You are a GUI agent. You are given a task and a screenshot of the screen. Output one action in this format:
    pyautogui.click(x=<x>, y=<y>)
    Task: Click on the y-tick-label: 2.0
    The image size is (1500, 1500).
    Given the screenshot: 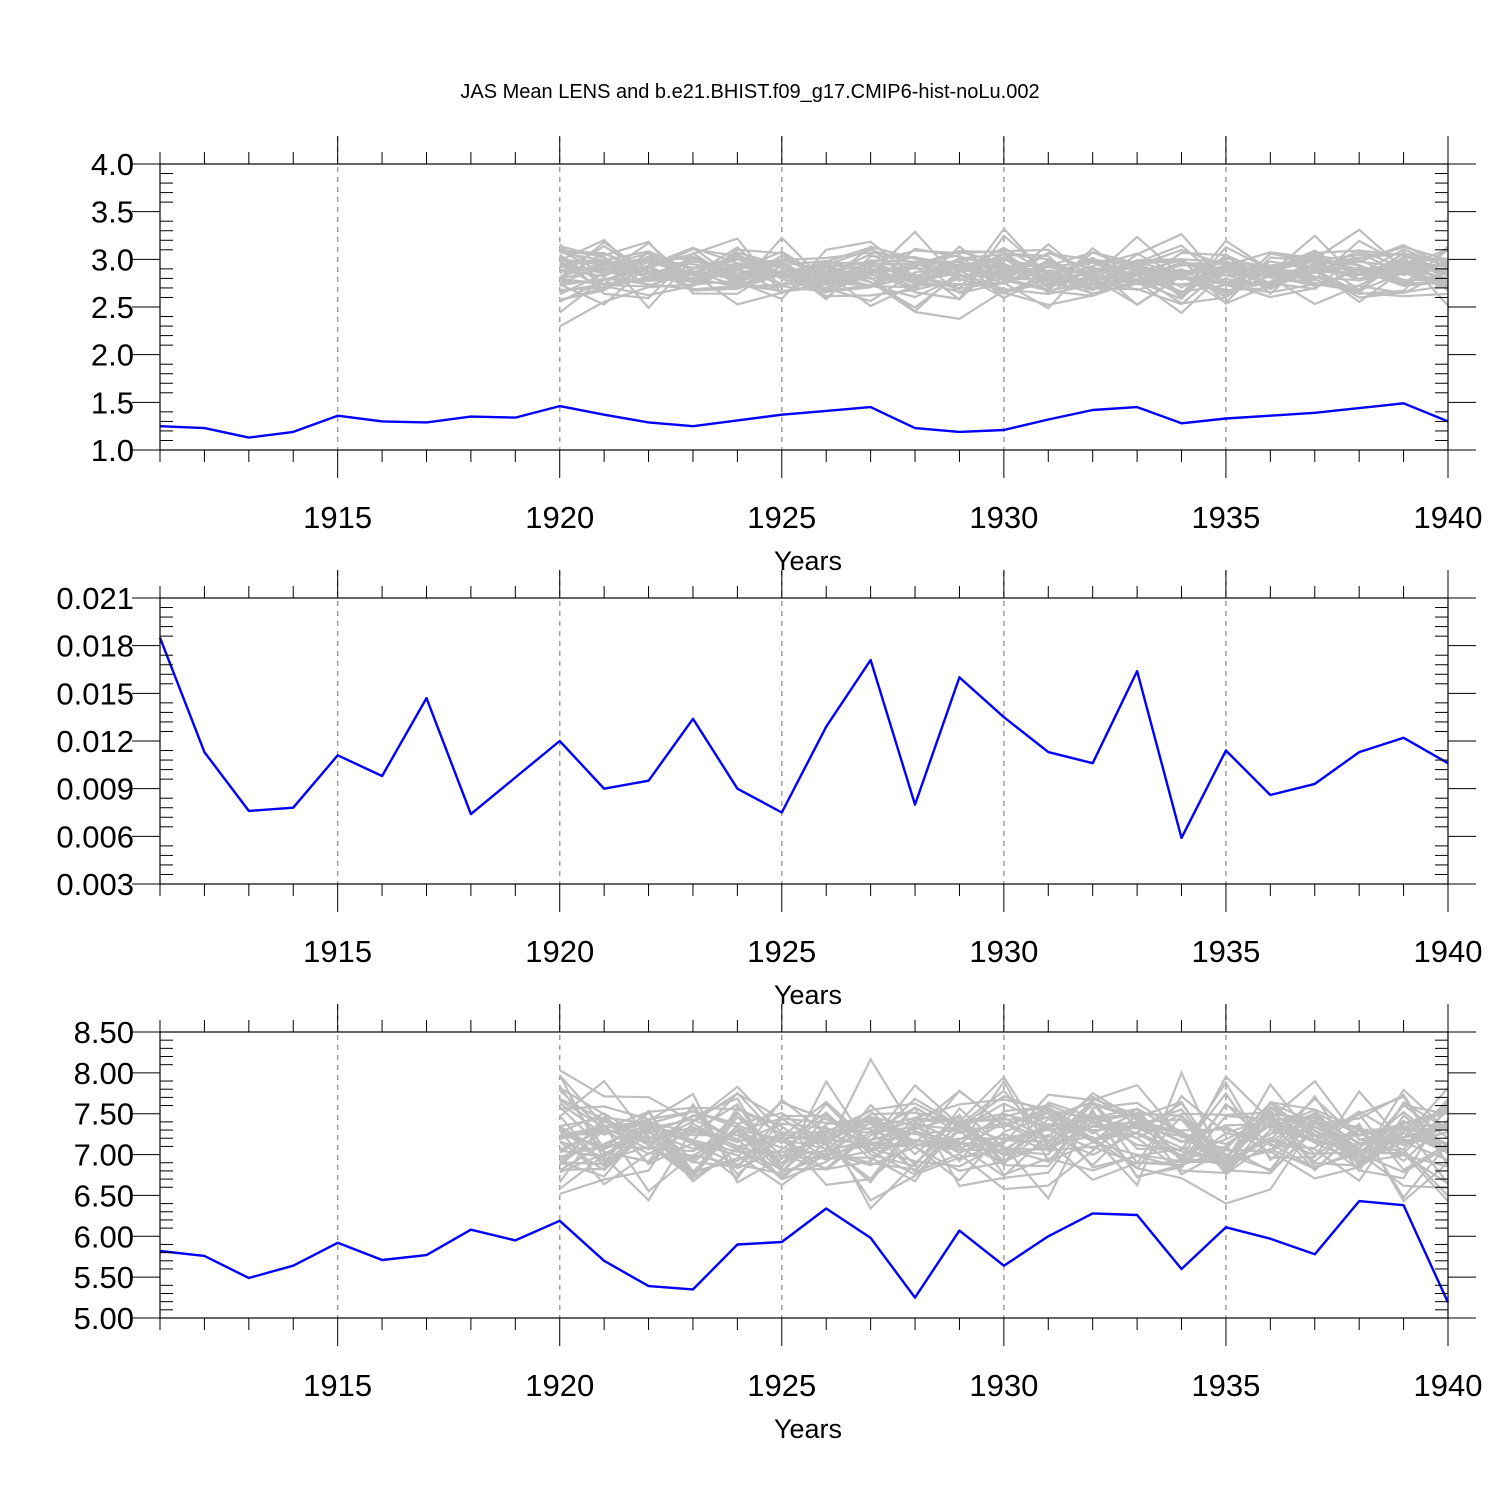 What is the action you would take?
    pyautogui.click(x=112, y=355)
    